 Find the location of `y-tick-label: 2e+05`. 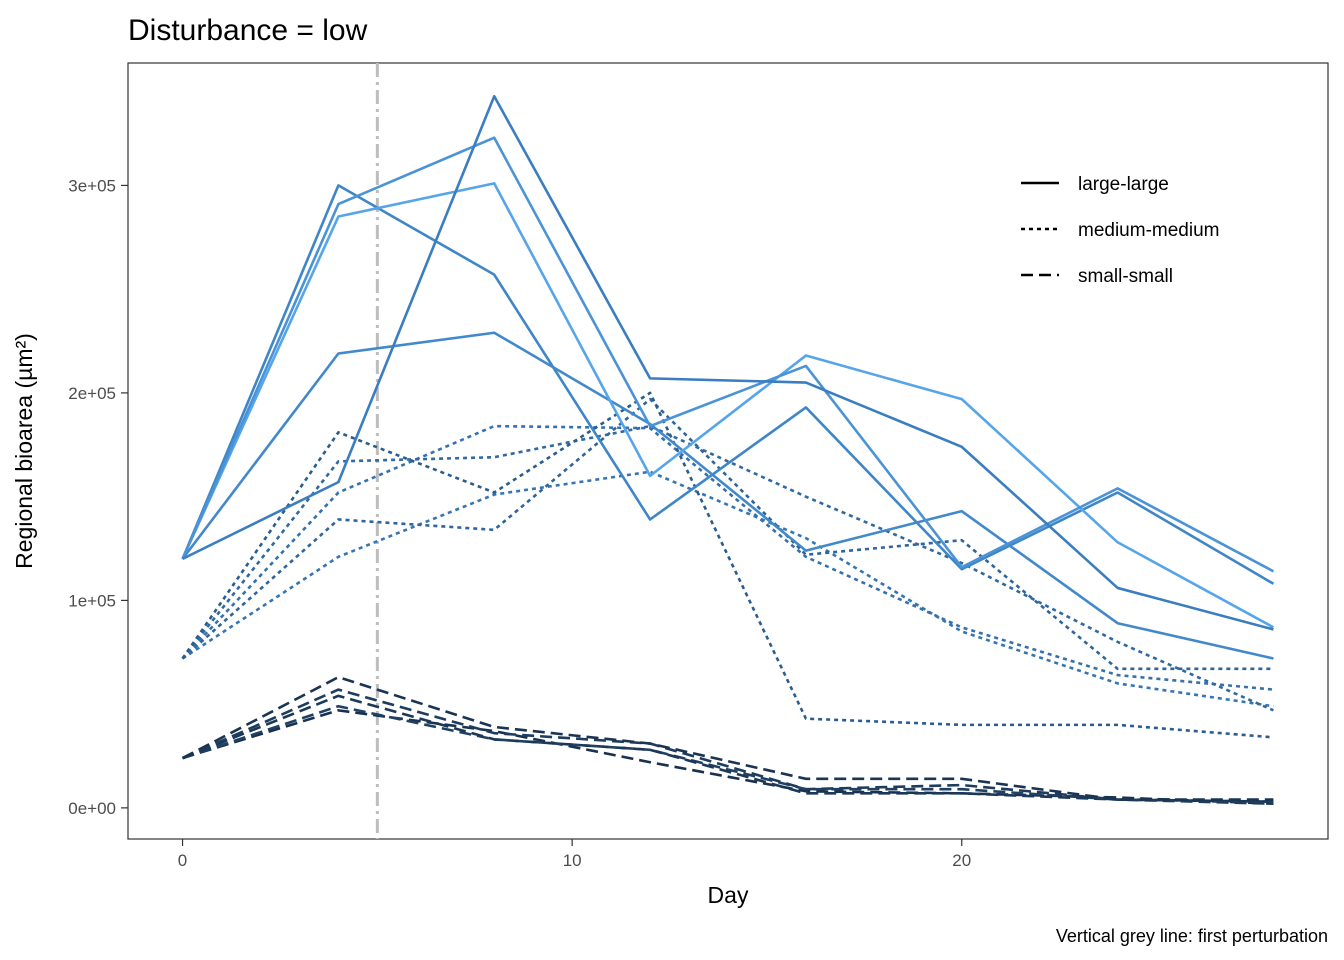

y-tick-label: 2e+05 is located at coordinates (92, 393).